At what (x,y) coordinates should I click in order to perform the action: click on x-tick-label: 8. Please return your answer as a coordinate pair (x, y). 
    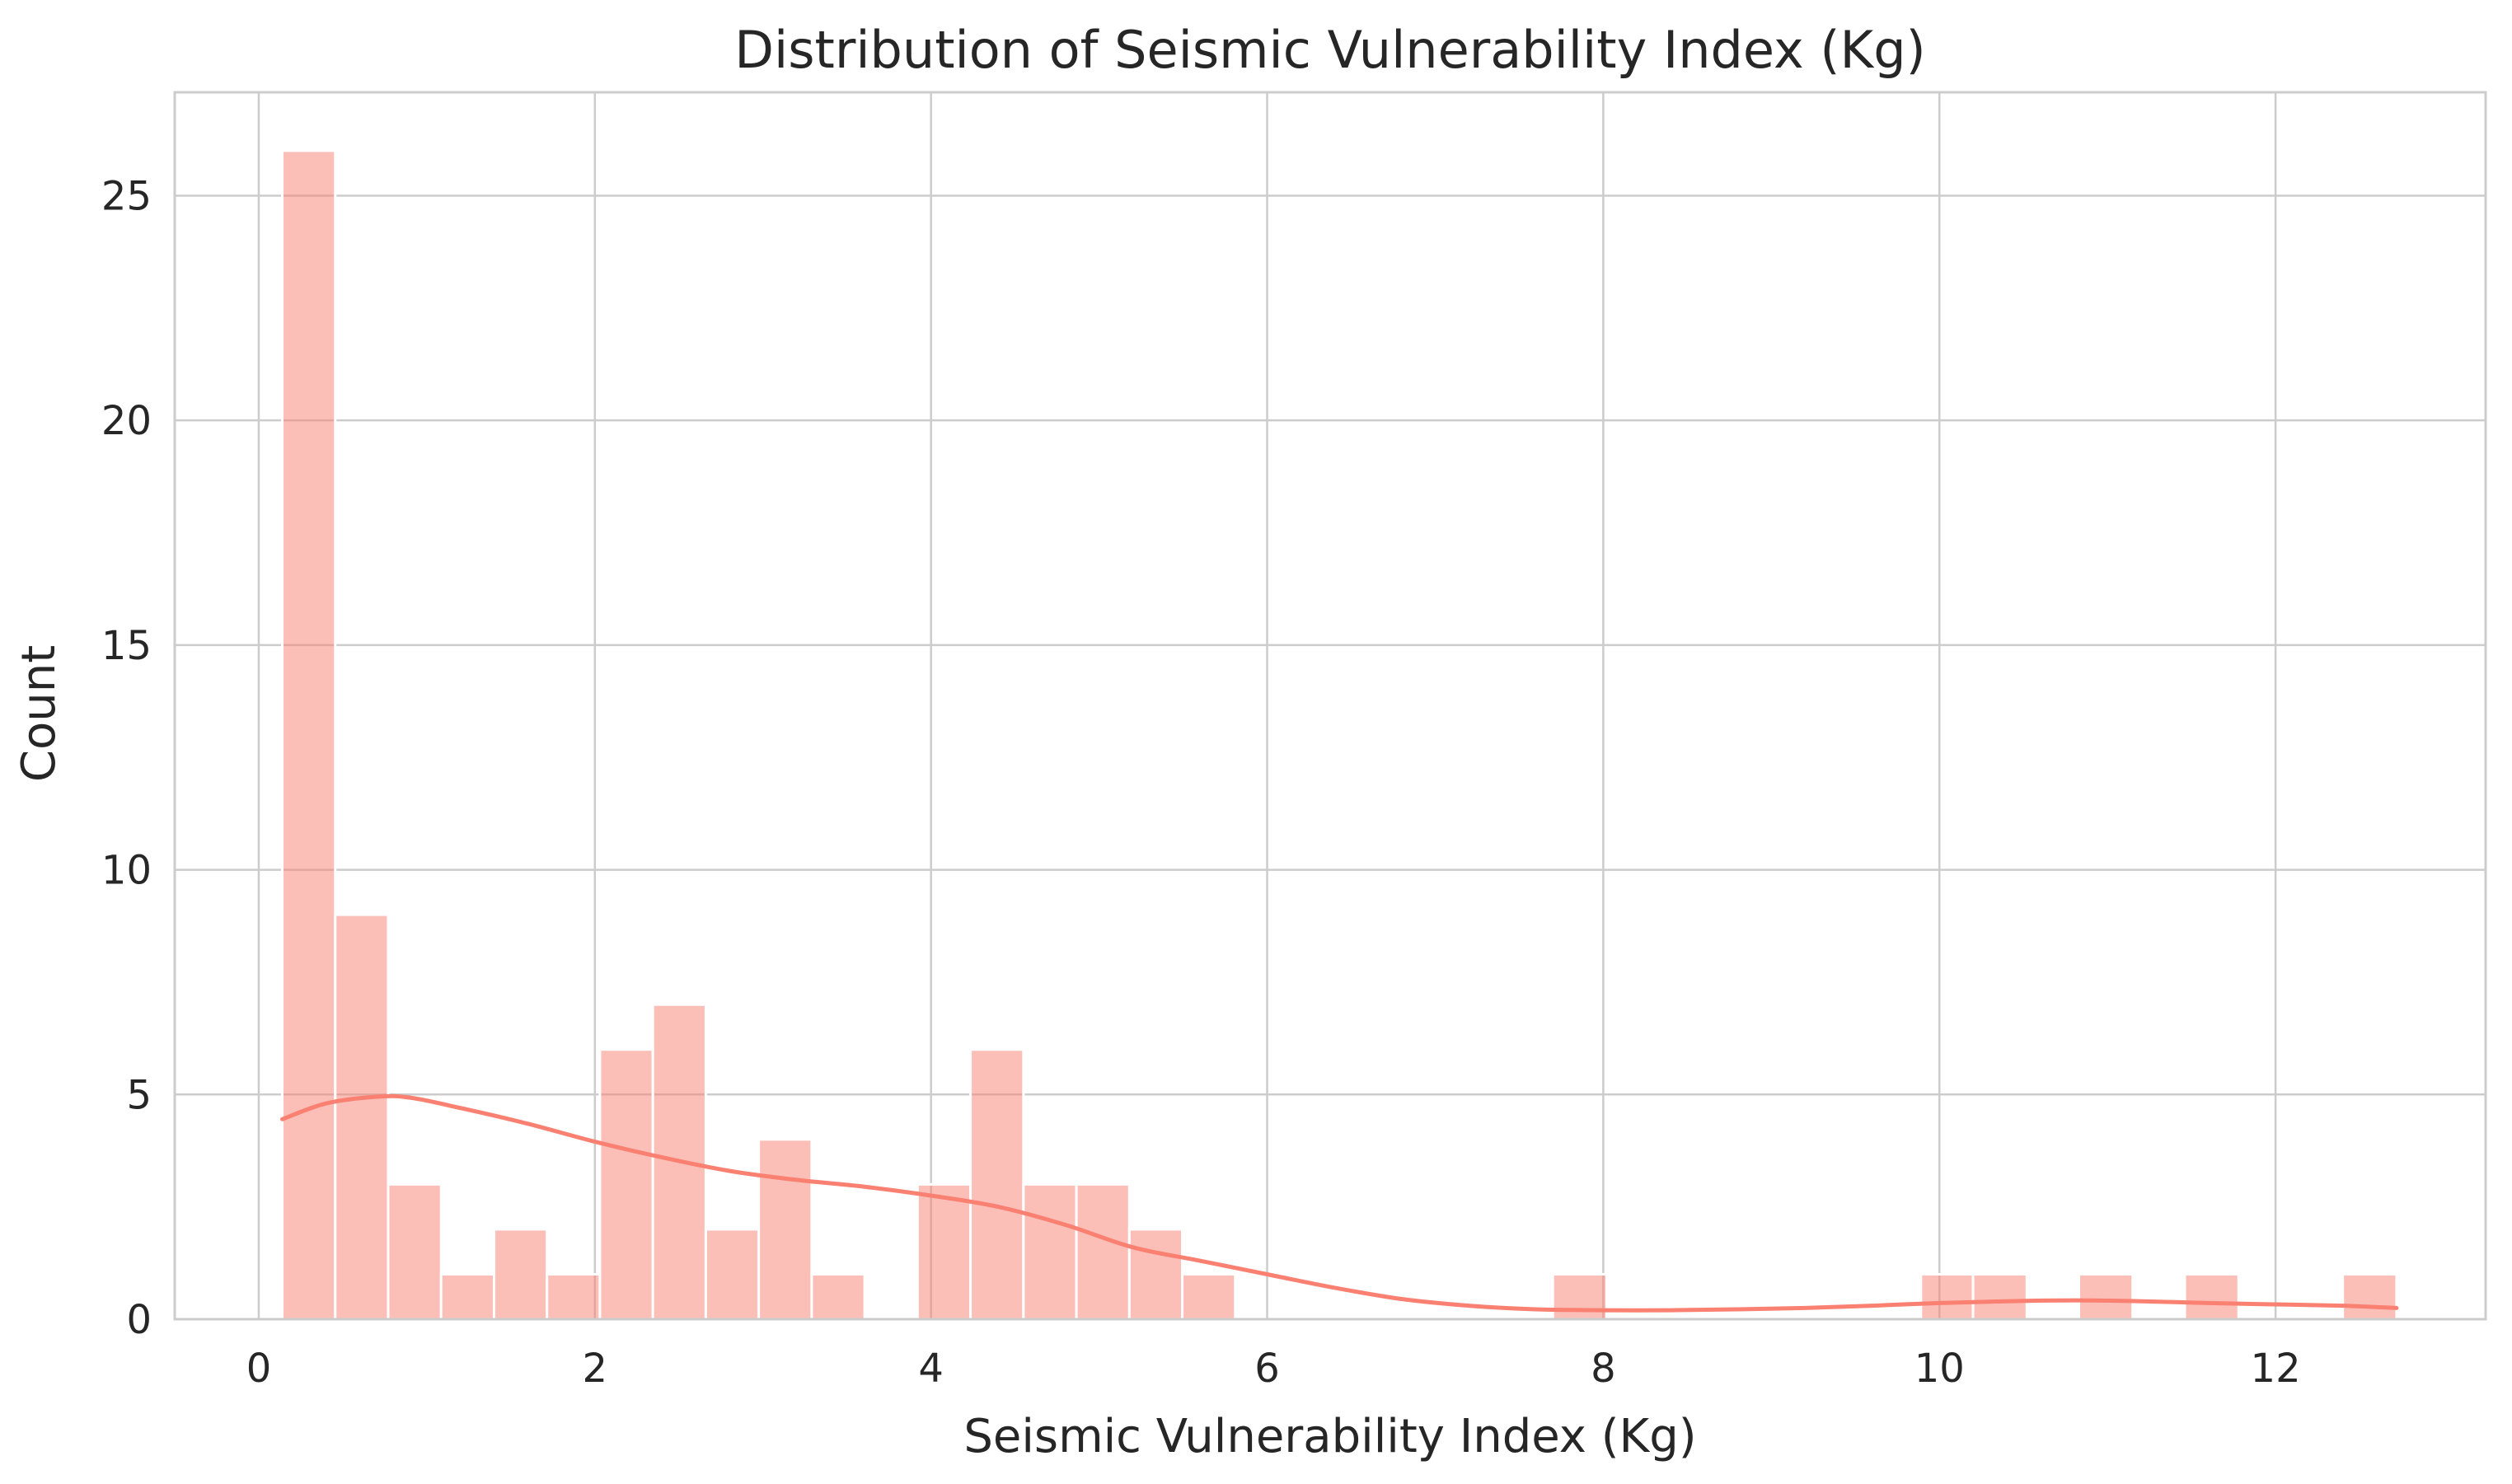
    Looking at the image, I should click on (1603, 1369).